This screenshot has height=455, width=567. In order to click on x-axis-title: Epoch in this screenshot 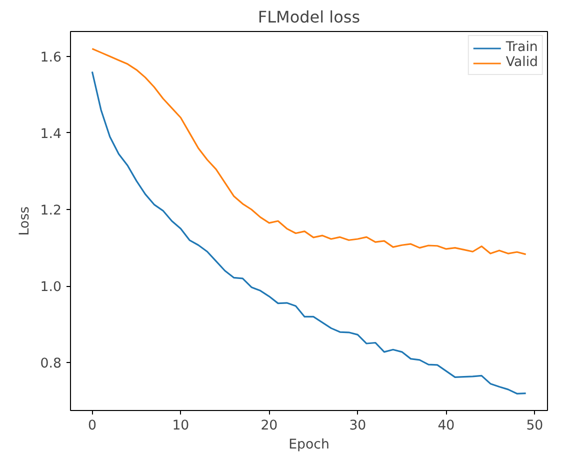, I will do `click(309, 445)`.